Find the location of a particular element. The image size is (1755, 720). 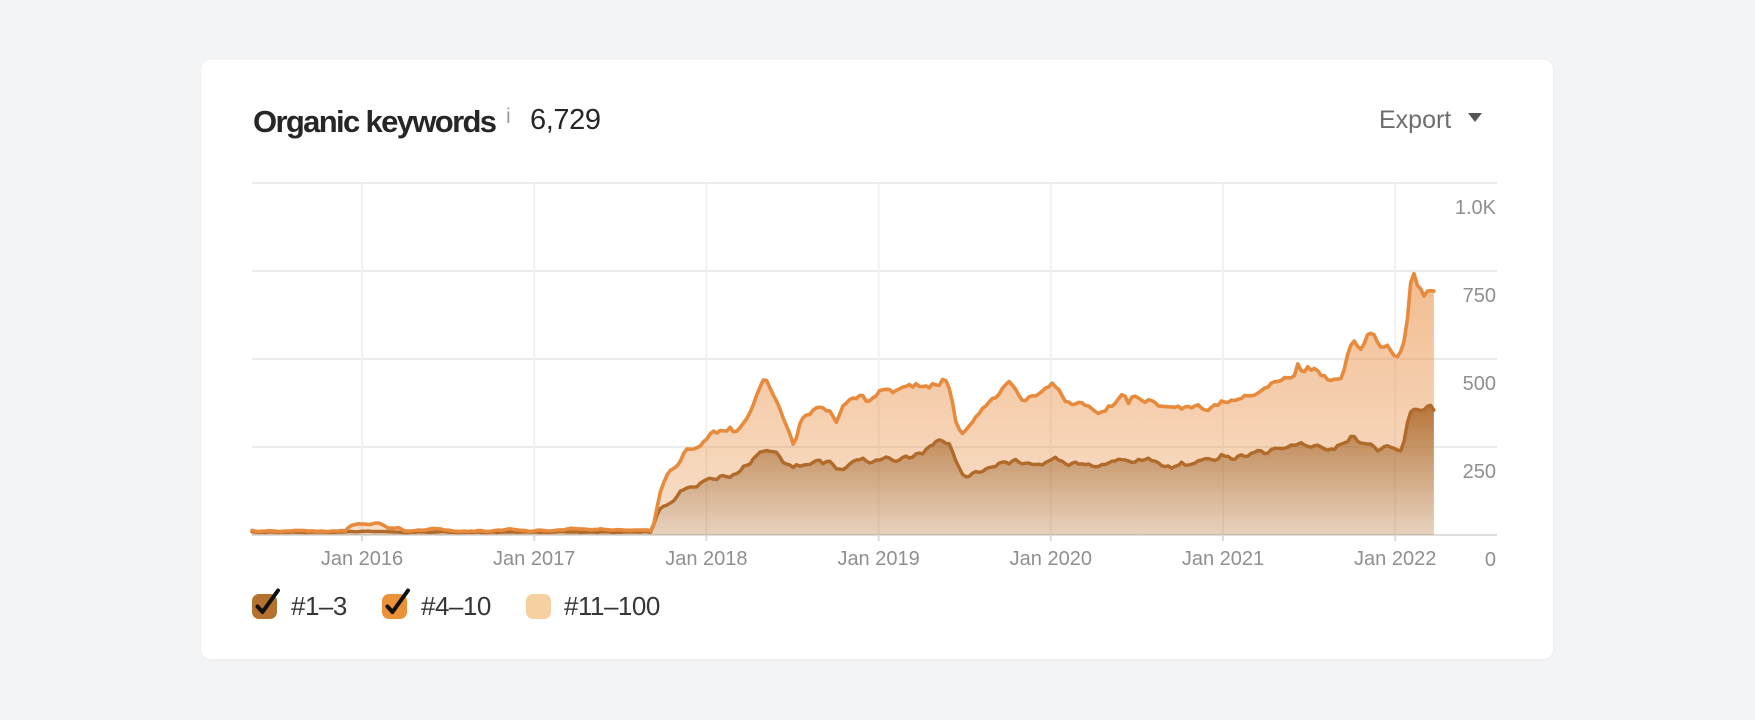

svg-text: Jan 2016 is located at coordinates (362, 559).